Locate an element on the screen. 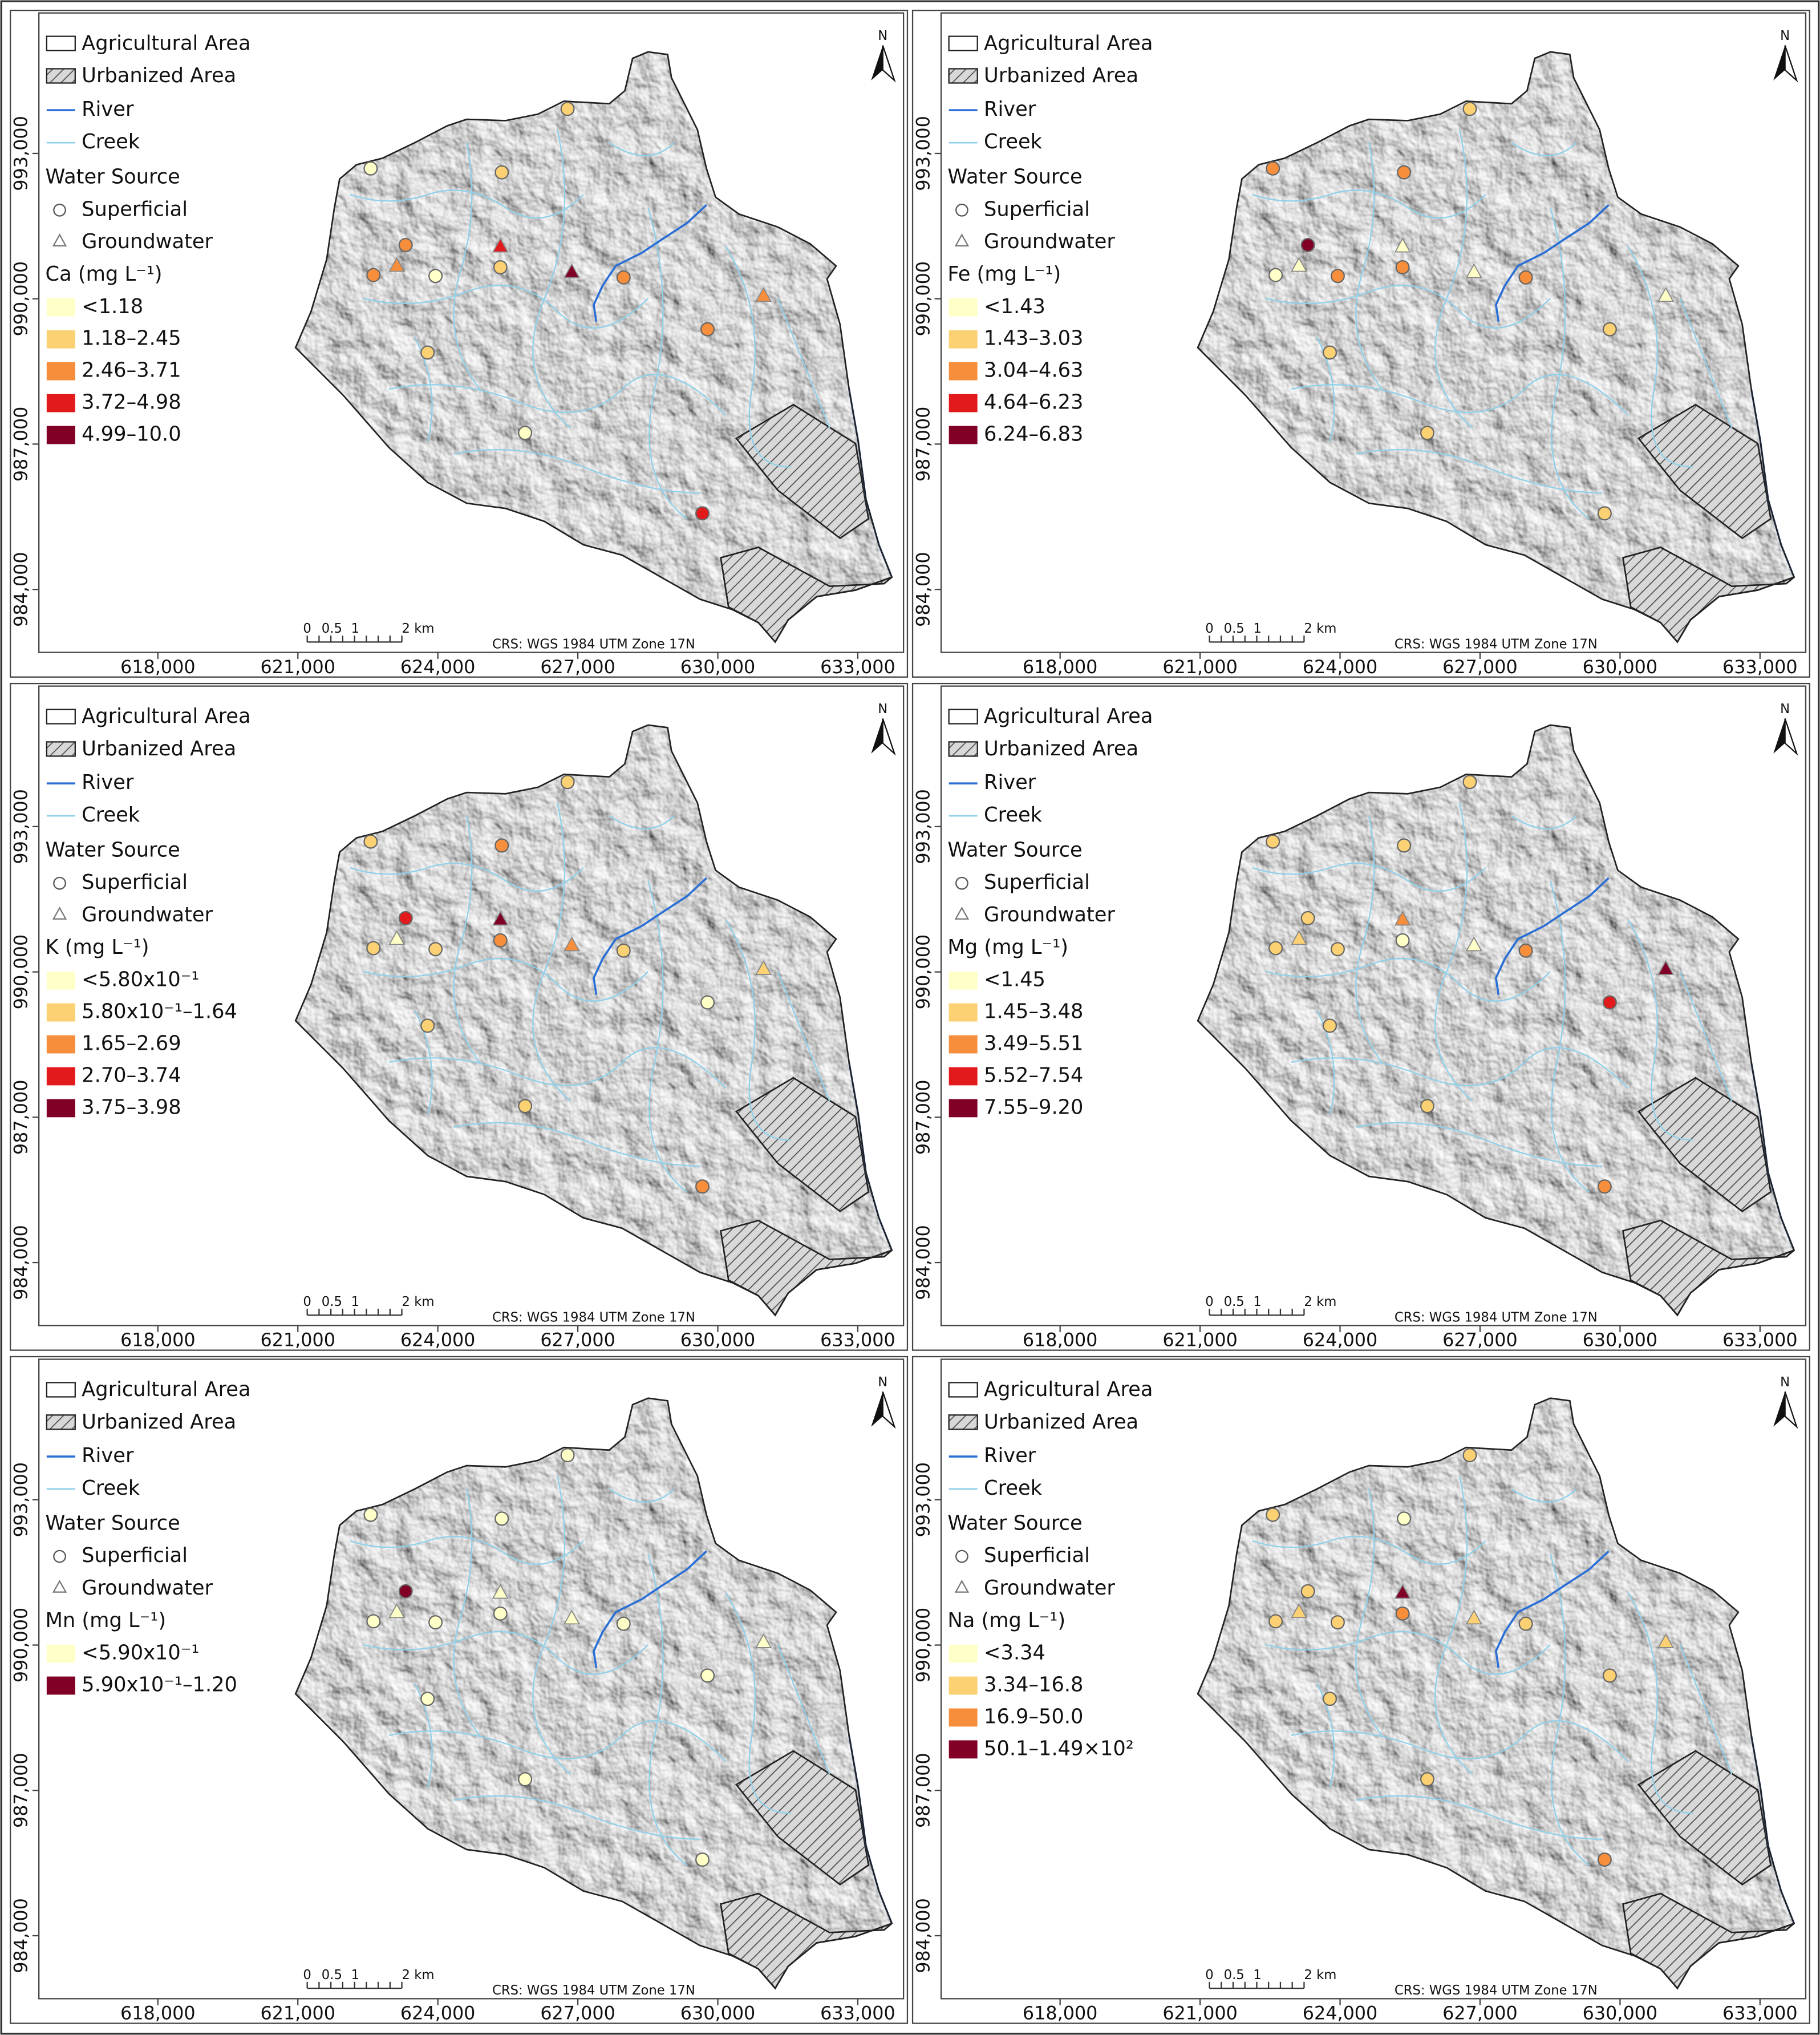 This screenshot has height=2035, width=1820. legend-class-label: 2.46–3.71 is located at coordinates (131, 370).